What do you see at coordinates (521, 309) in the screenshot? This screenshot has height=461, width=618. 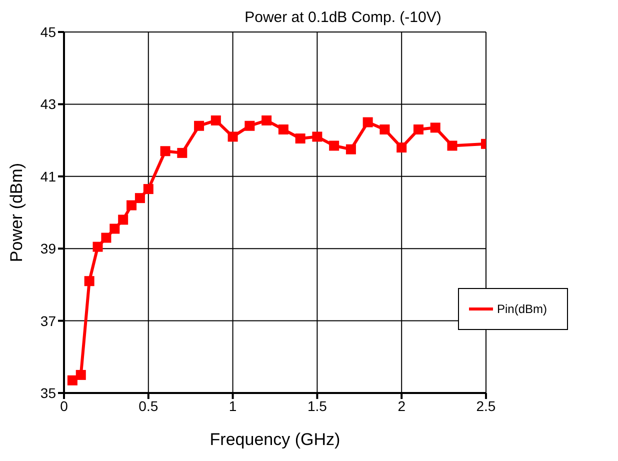 I see `legend-label: Pin(dBm)` at bounding box center [521, 309].